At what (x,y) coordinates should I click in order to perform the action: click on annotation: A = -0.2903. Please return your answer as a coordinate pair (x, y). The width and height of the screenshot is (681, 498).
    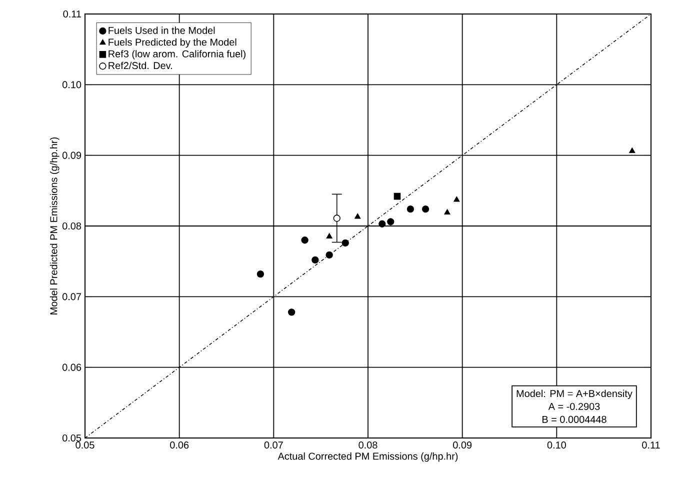
    Looking at the image, I should click on (574, 406).